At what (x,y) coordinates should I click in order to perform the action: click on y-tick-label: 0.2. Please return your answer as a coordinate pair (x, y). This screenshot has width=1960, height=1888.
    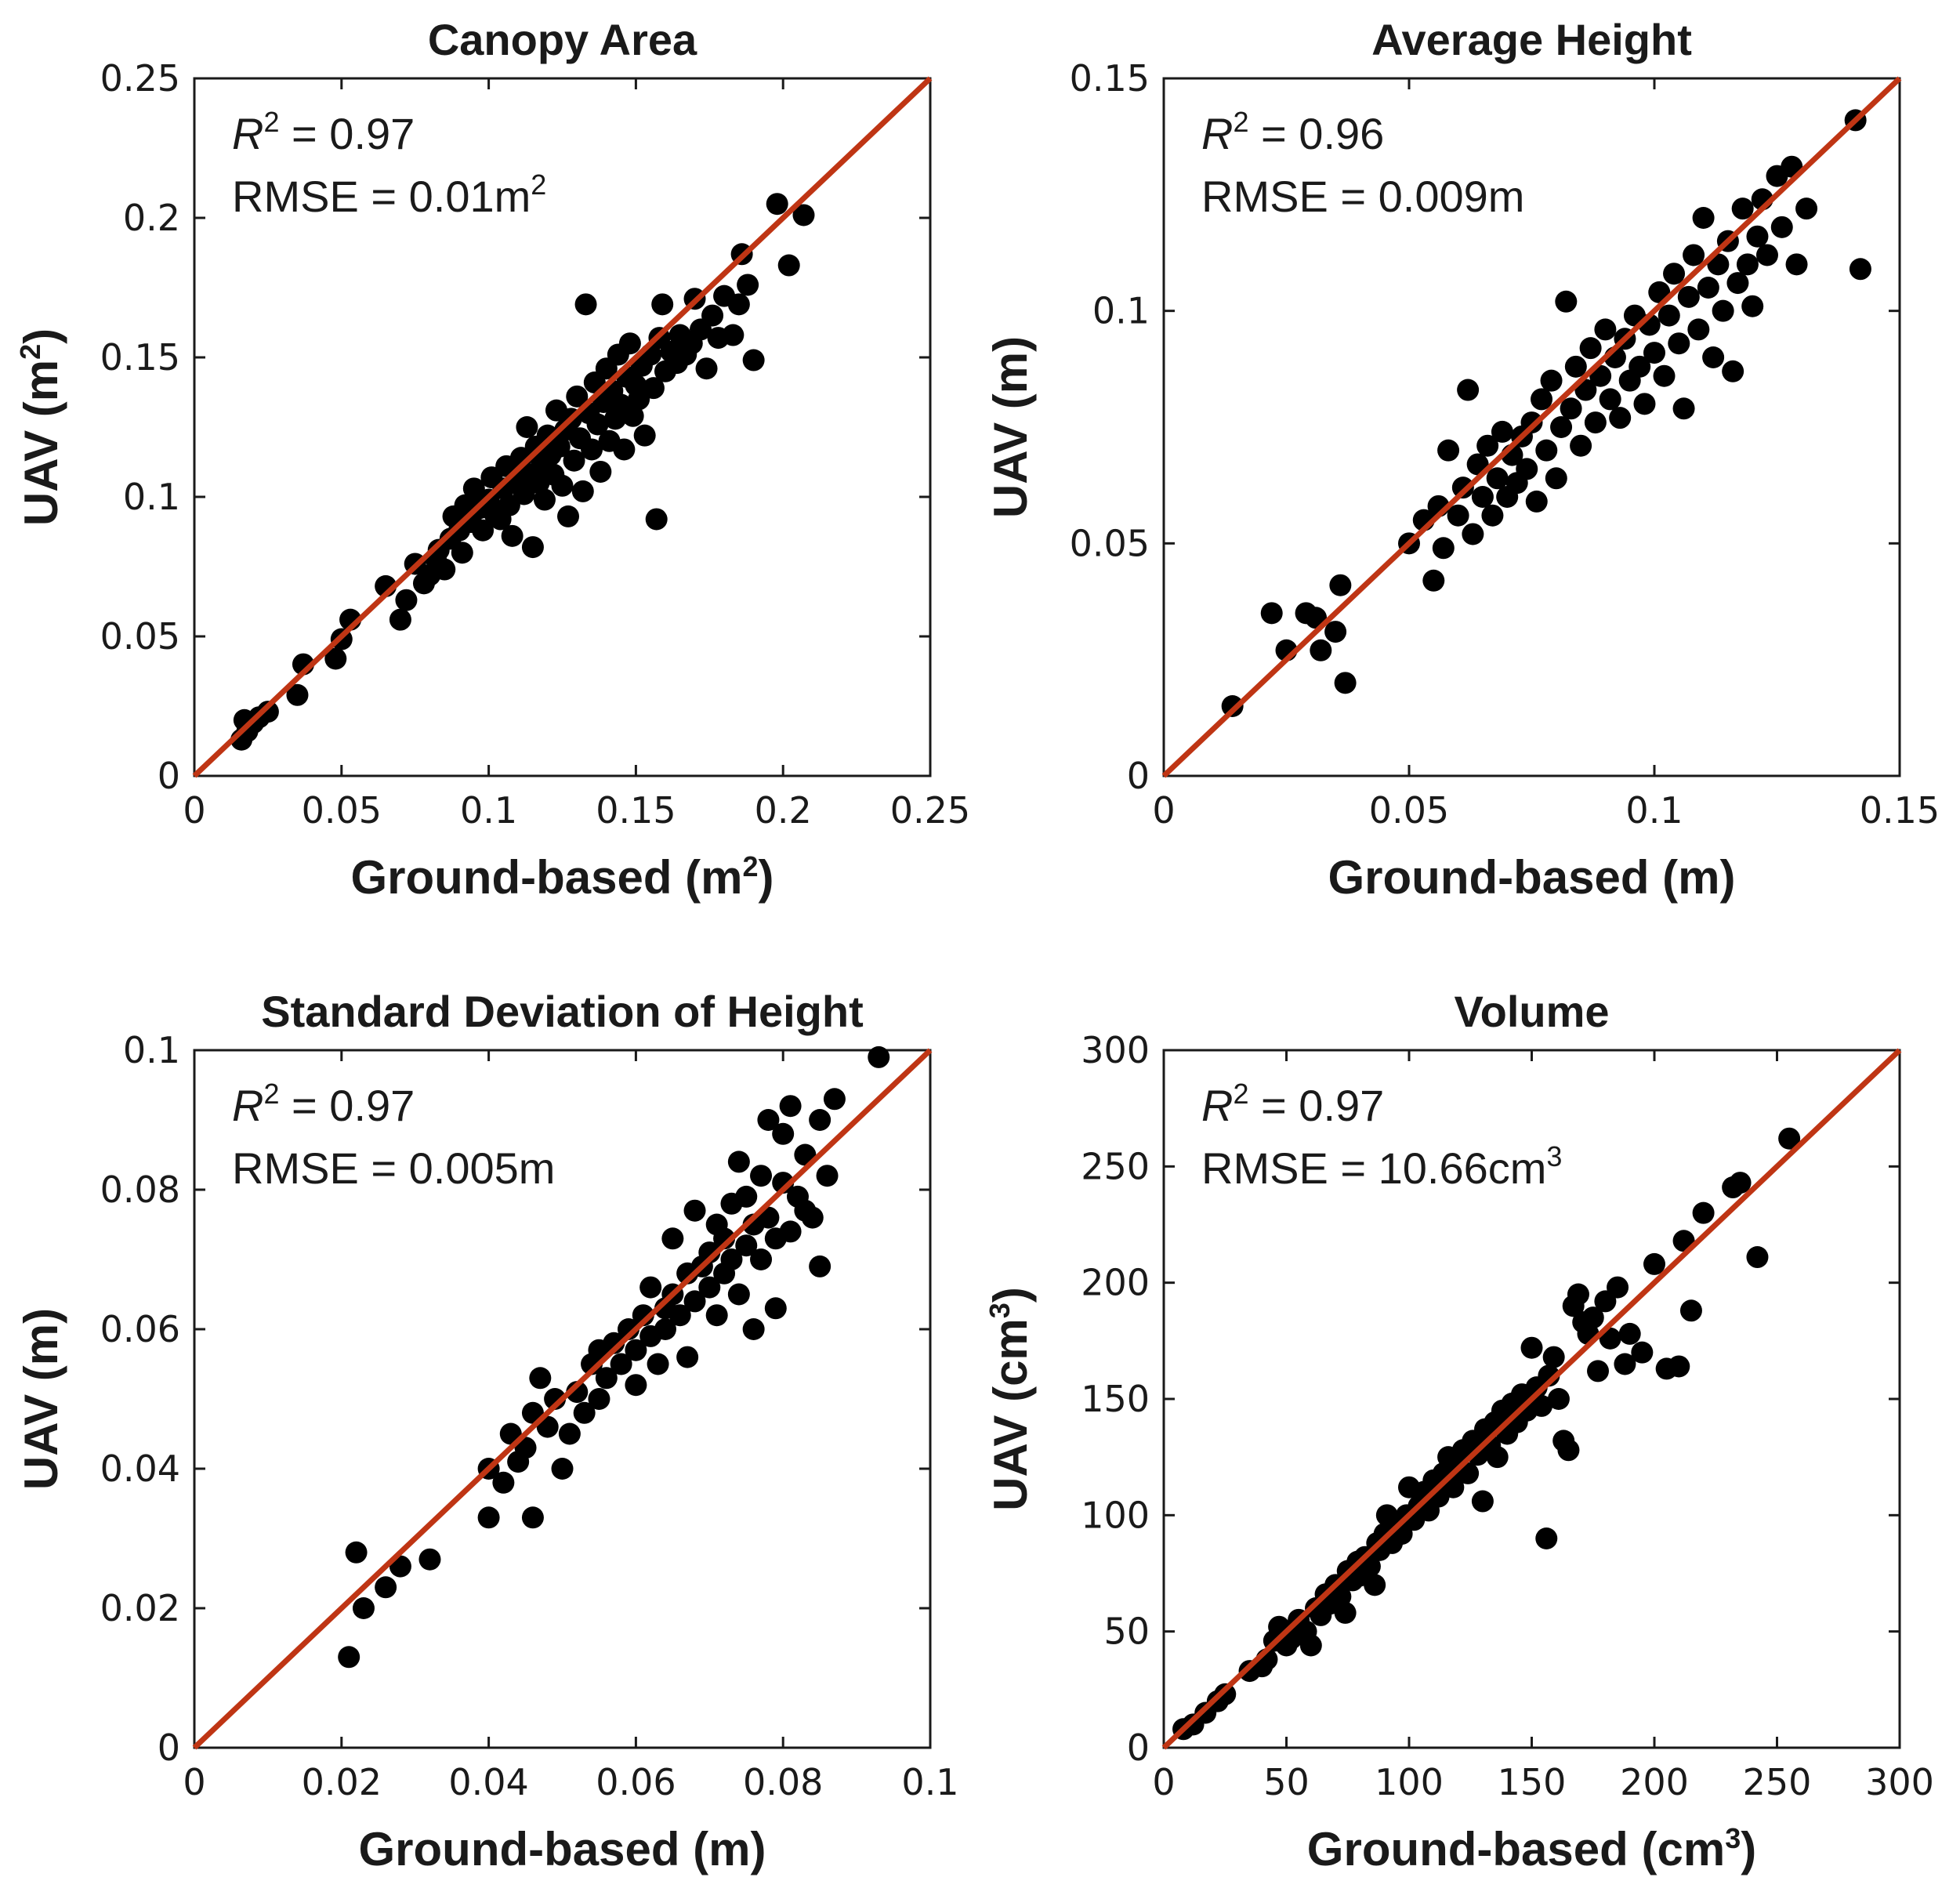
    Looking at the image, I should click on (151, 218).